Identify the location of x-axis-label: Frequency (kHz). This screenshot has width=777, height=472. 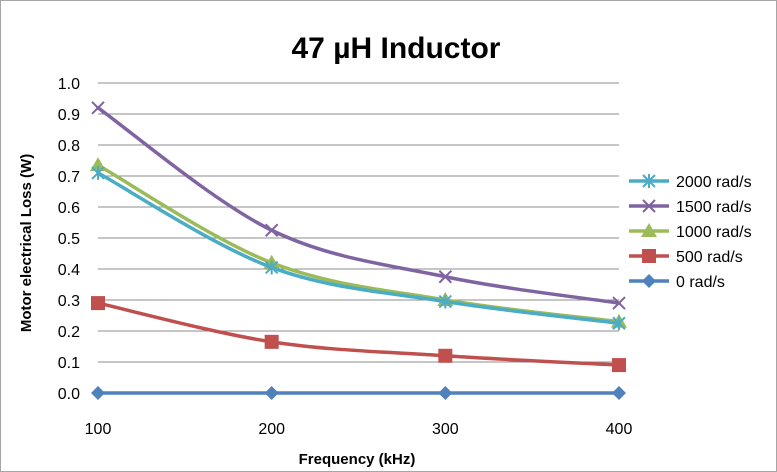
(357, 459).